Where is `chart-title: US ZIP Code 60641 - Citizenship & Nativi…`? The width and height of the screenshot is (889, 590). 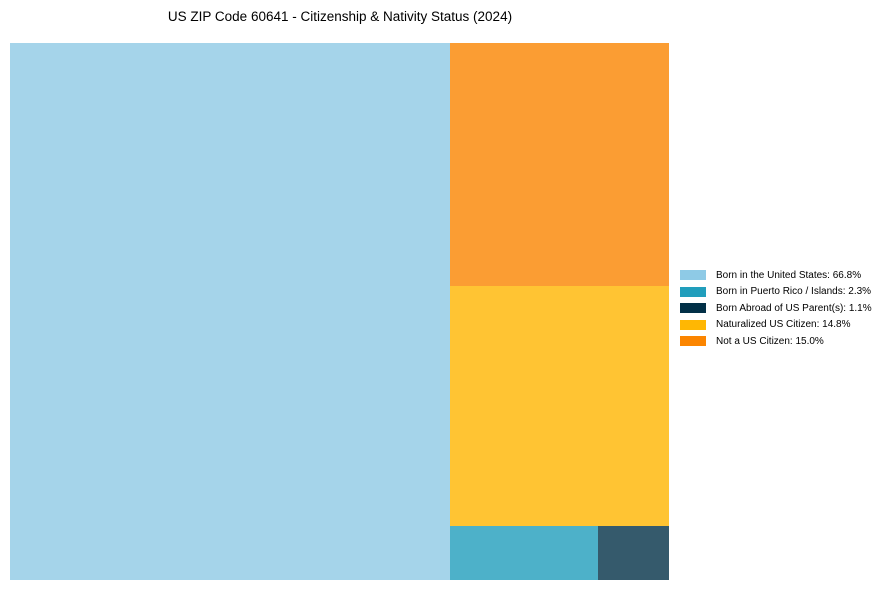 chart-title: US ZIP Code 60641 - Citizenship & Nativi… is located at coordinates (340, 16).